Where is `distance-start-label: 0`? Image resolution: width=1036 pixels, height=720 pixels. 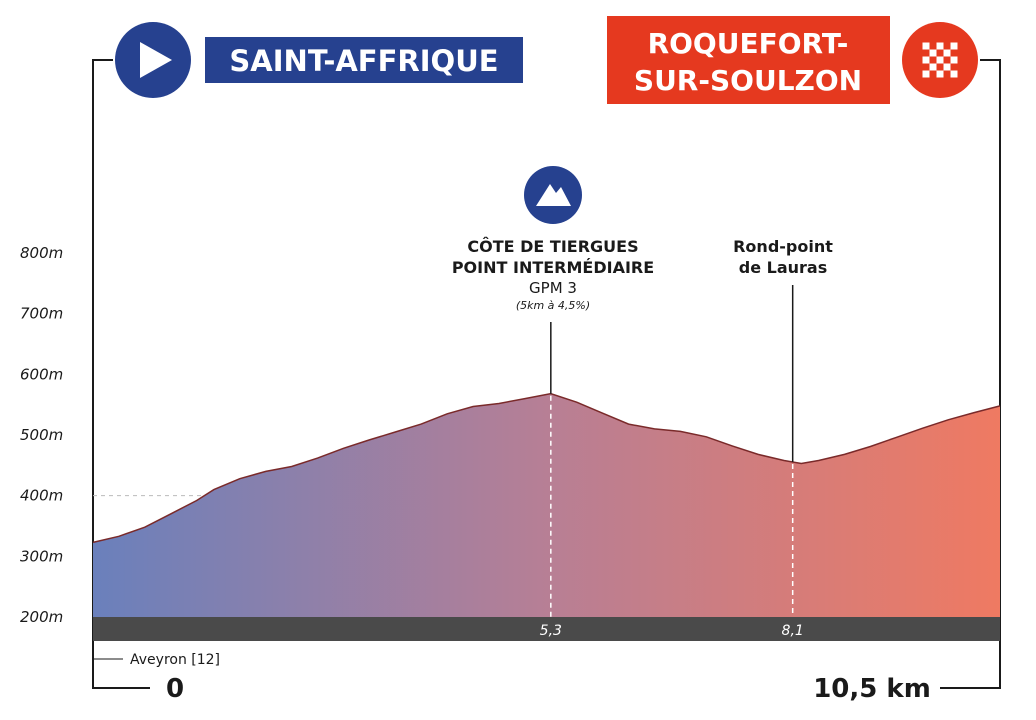
distance-start-label: 0 is located at coordinates (175, 689).